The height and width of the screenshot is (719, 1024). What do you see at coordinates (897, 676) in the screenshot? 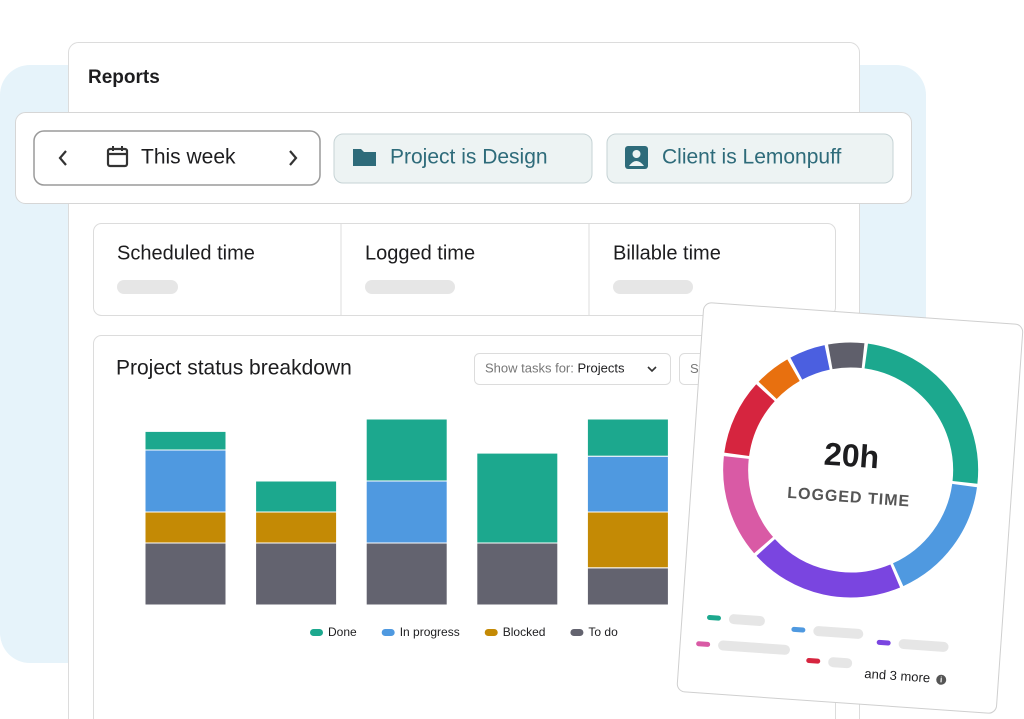
I see `more-note: and 3 more` at bounding box center [897, 676].